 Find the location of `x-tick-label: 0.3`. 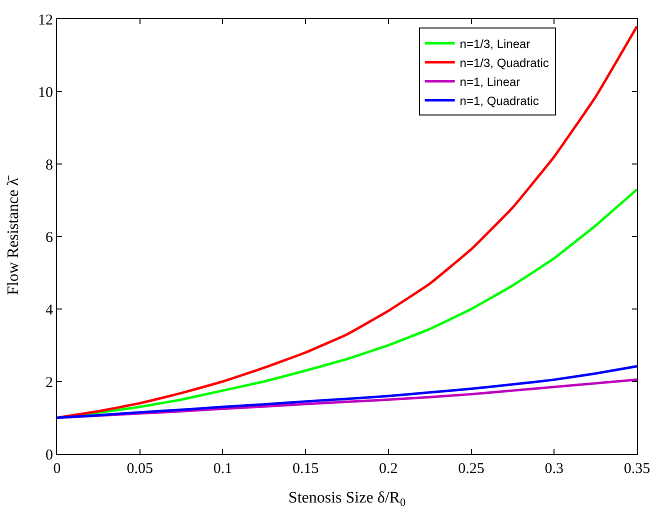

x-tick-label: 0.3 is located at coordinates (554, 469).